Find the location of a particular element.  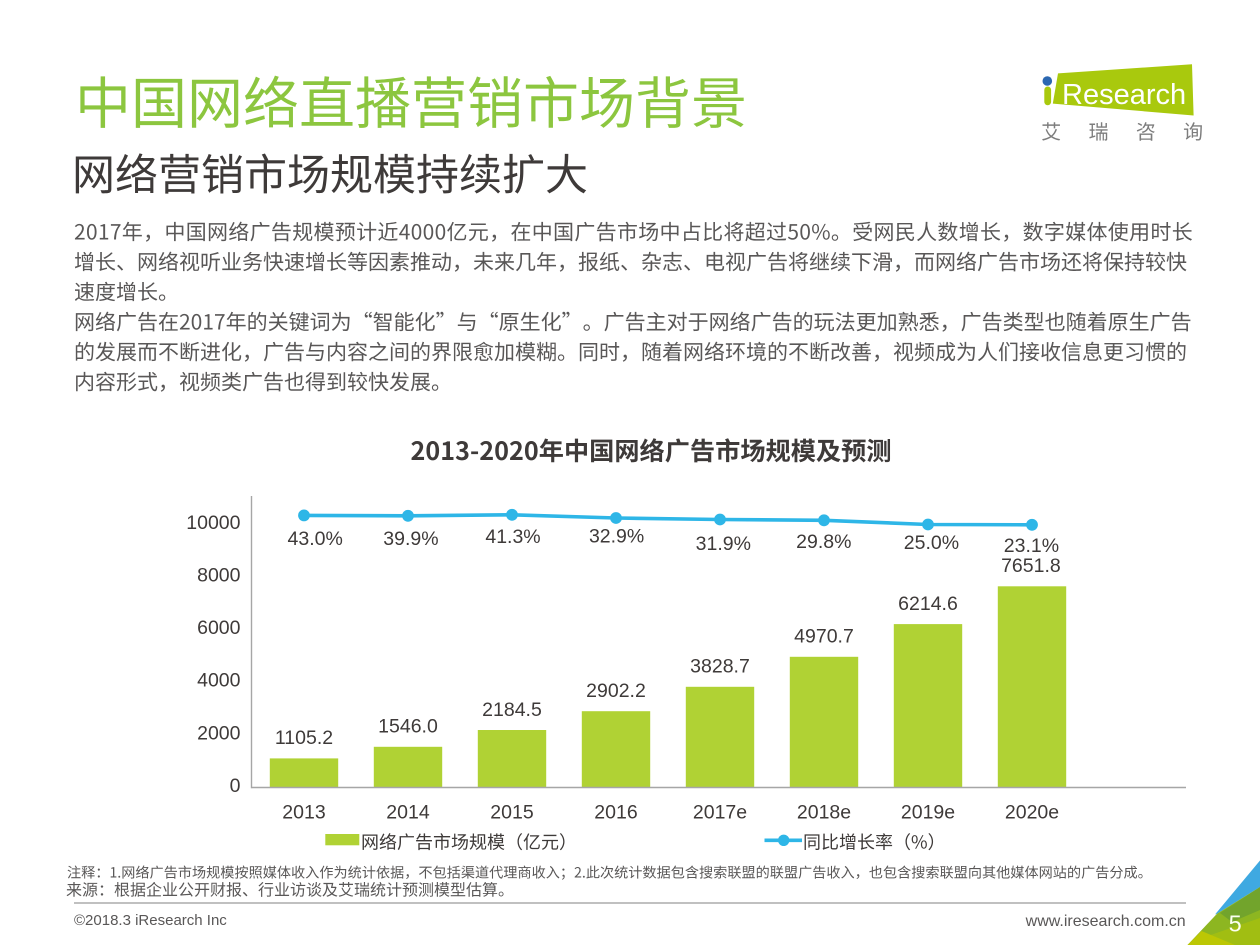

svg-text: ©2018.3 iResearch Inc is located at coordinates (150, 920).